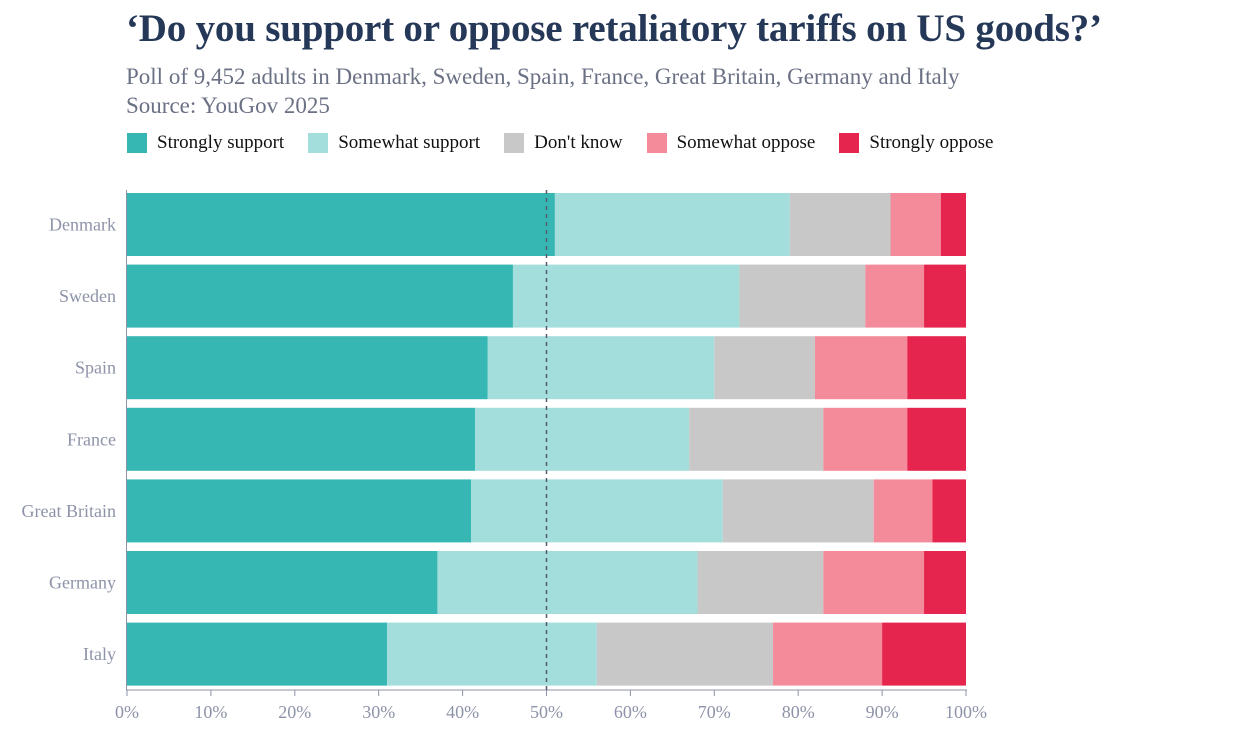  What do you see at coordinates (601, 368) in the screenshot?
I see `bar-spain-somewhat-support` at bounding box center [601, 368].